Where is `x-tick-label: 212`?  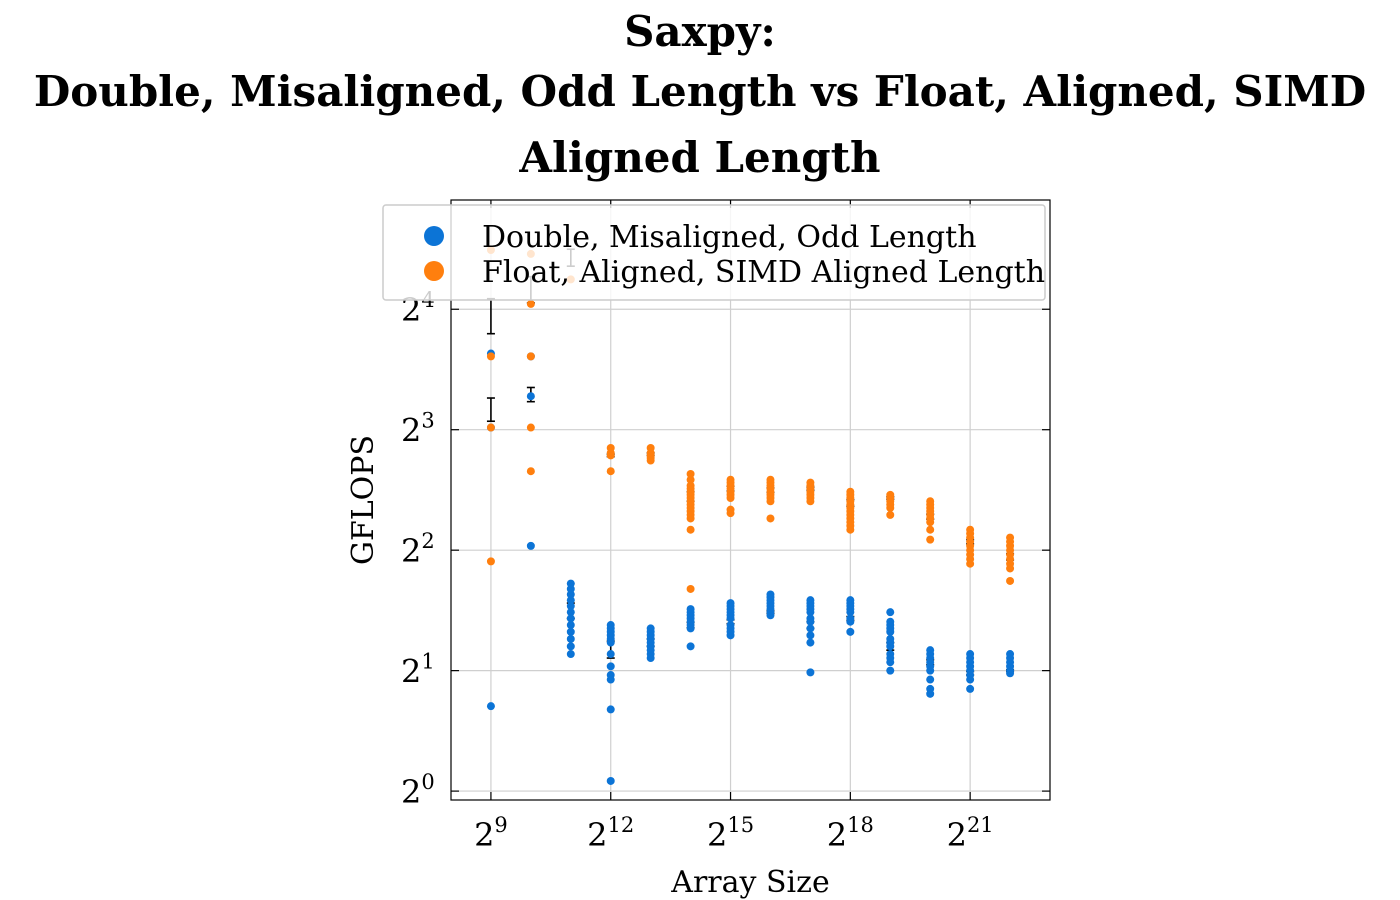
x-tick-label: 212 is located at coordinates (610, 833).